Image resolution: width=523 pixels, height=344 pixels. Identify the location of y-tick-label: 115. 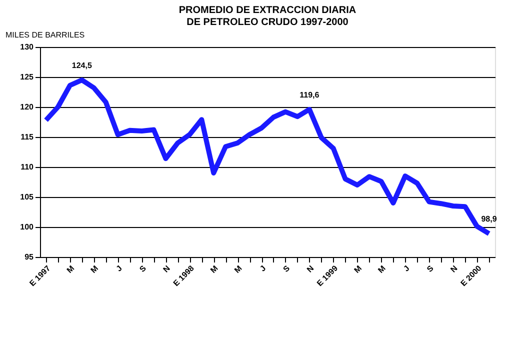
(27, 137).